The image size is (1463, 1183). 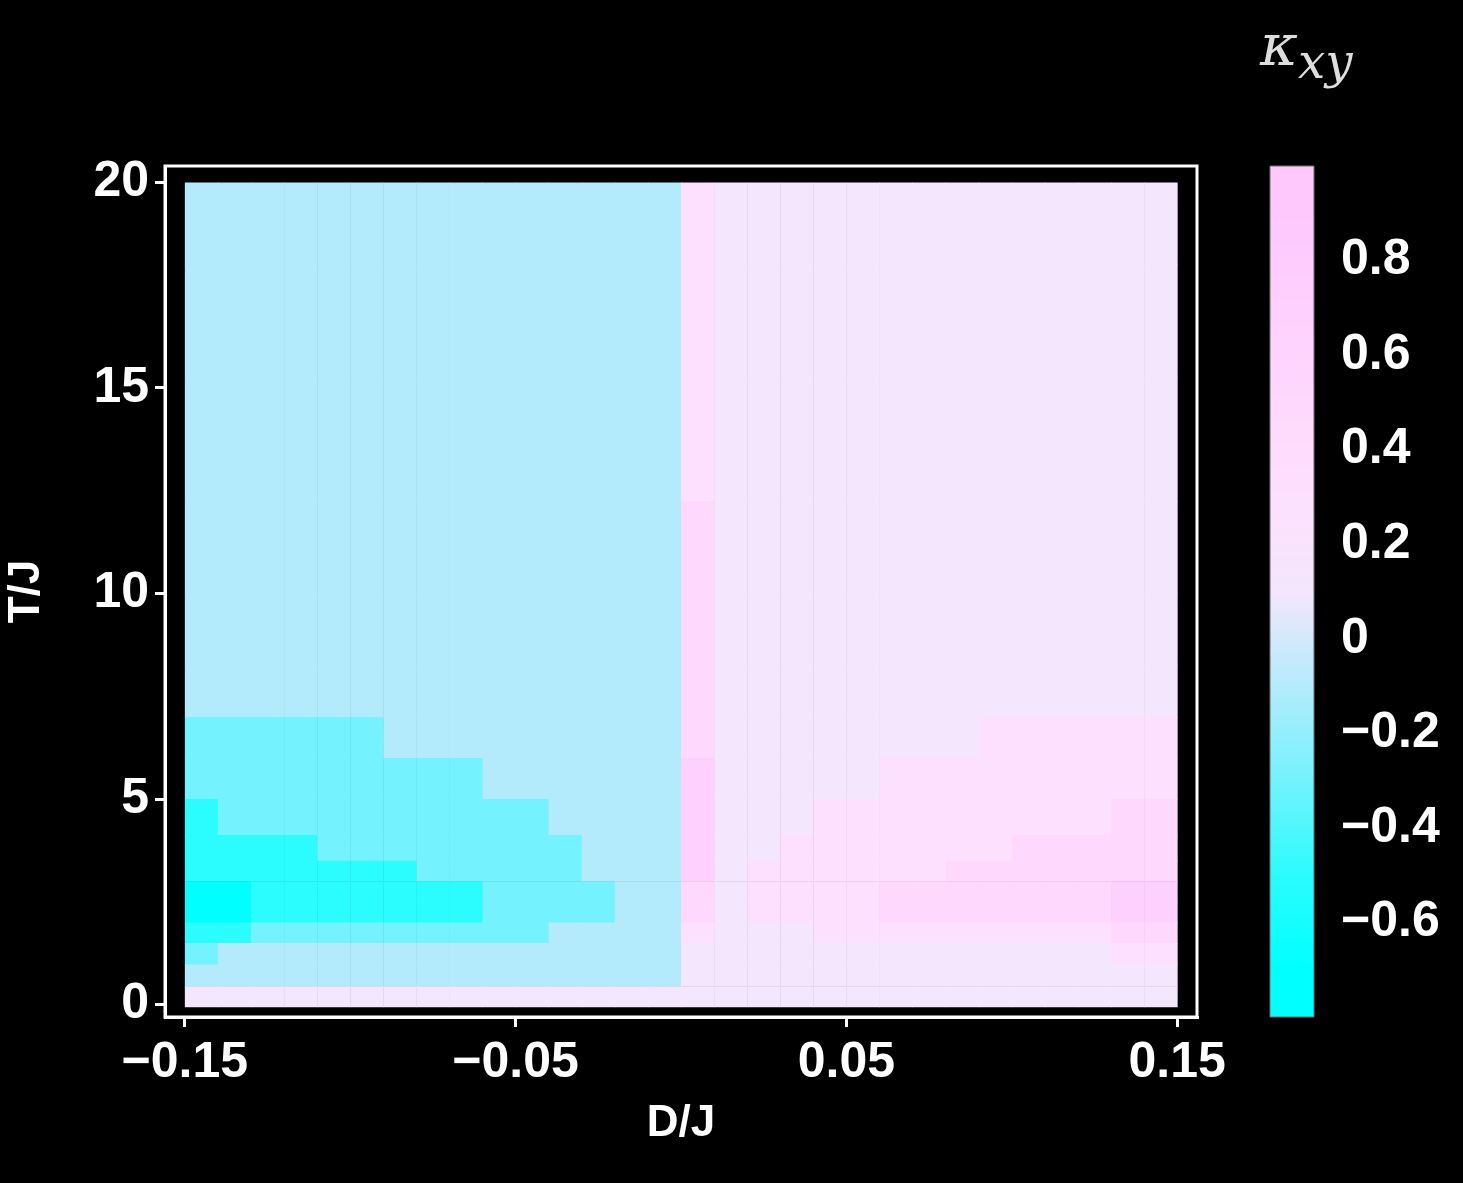 I want to click on x-tick-label: 0.15, so click(x=1177, y=1059).